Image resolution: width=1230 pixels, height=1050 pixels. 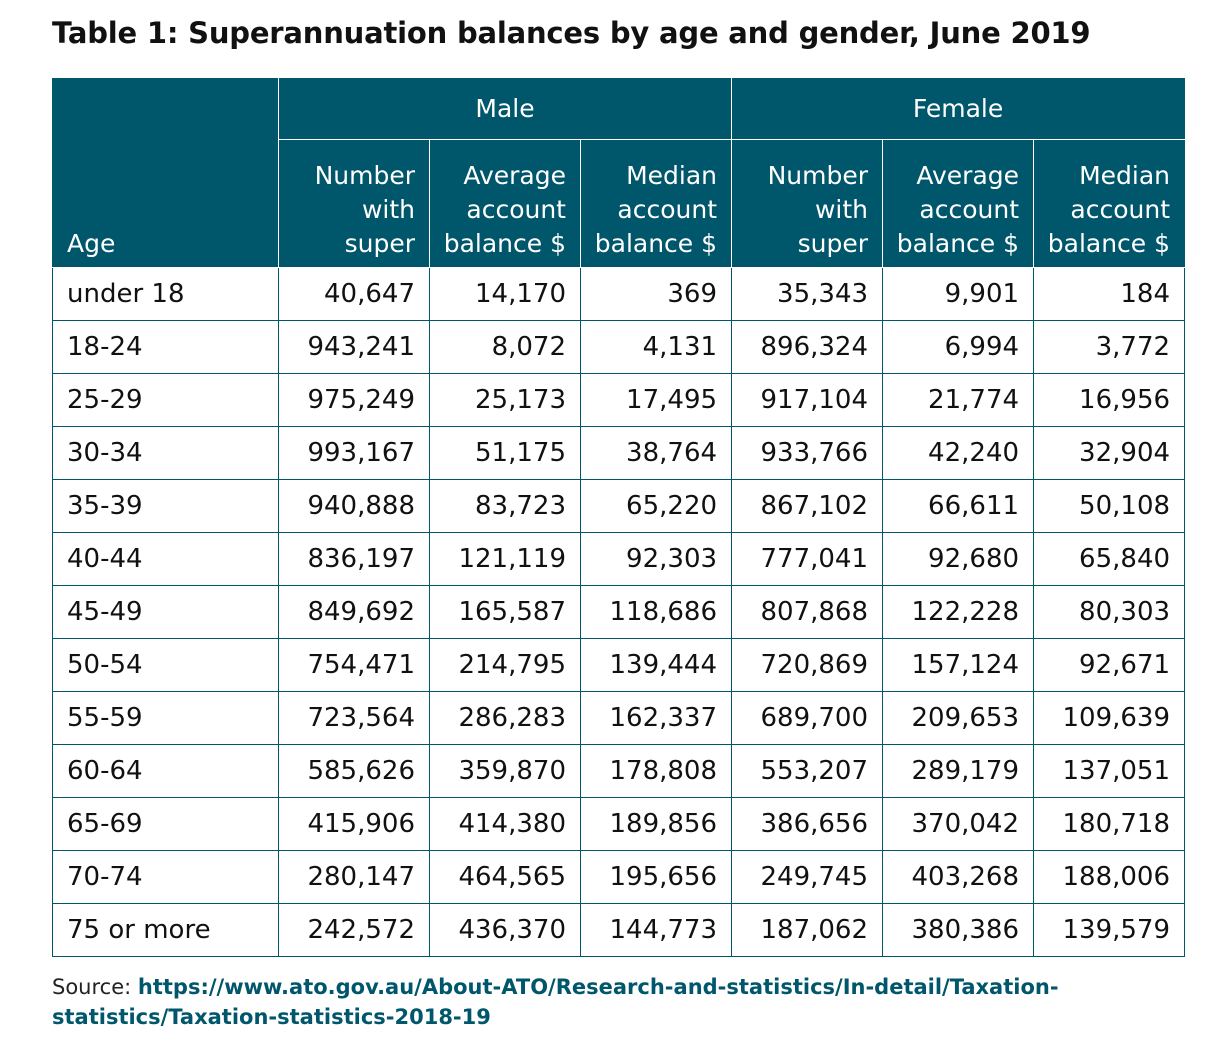 What do you see at coordinates (1109, 559) in the screenshot?
I see `value-cell: 65,840` at bounding box center [1109, 559].